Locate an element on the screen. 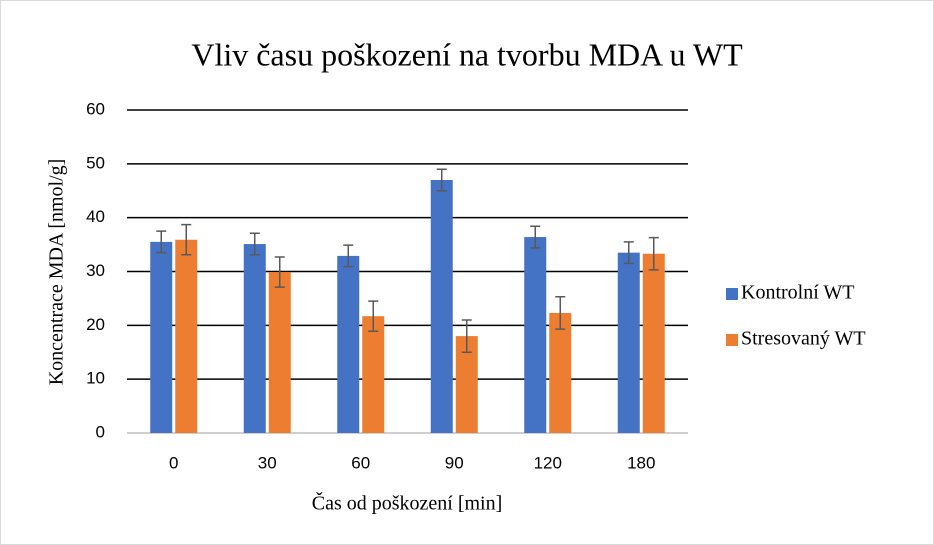 Image resolution: width=934 pixels, height=545 pixels. x-tick-label: 90 is located at coordinates (454, 462).